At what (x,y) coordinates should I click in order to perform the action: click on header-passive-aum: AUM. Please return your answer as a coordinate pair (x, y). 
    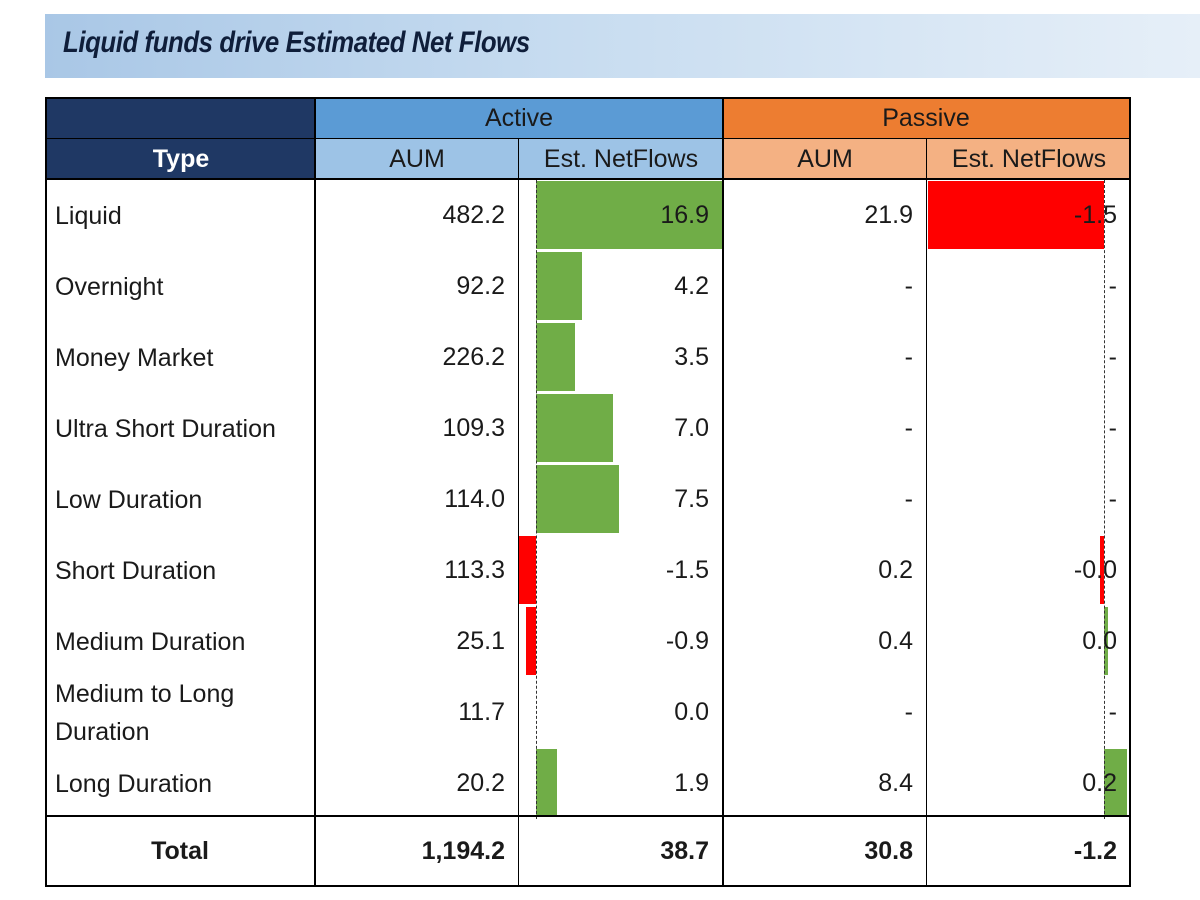
    Looking at the image, I should click on (825, 158).